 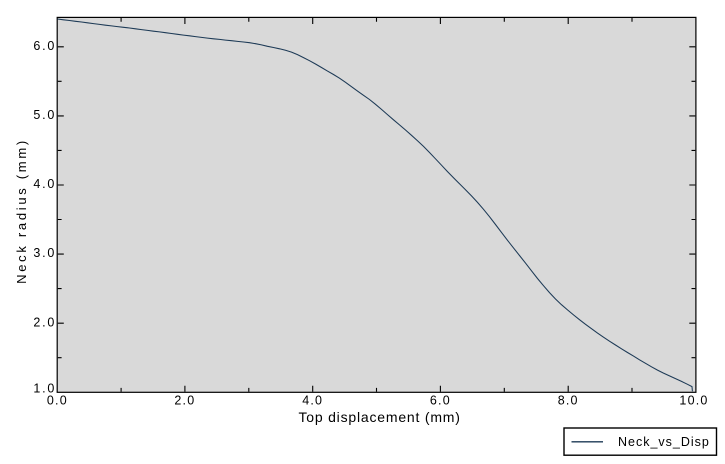 I want to click on svg-text: Neck radius (mm), so click(x=21, y=211).